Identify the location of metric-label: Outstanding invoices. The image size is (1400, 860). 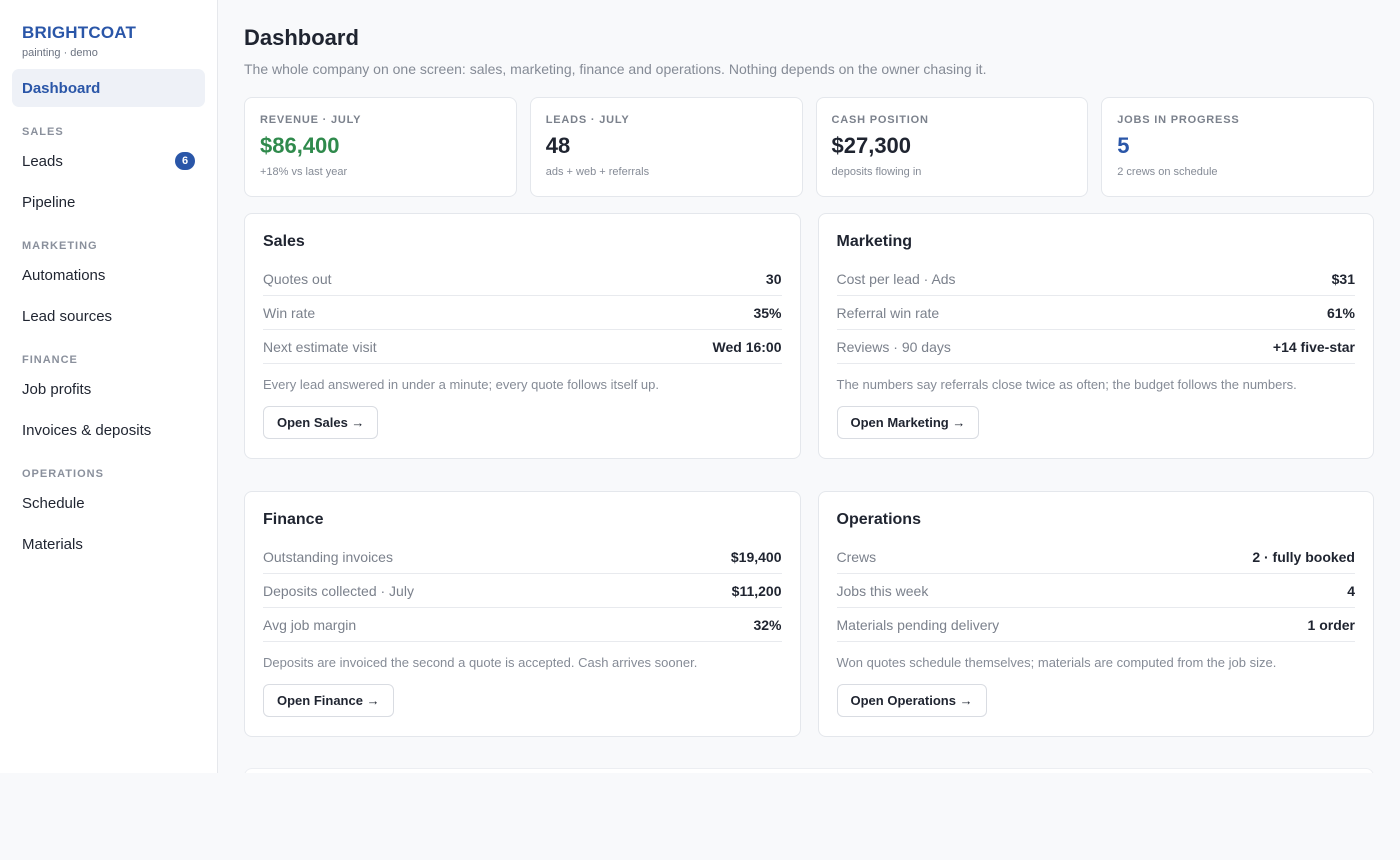
(328, 556).